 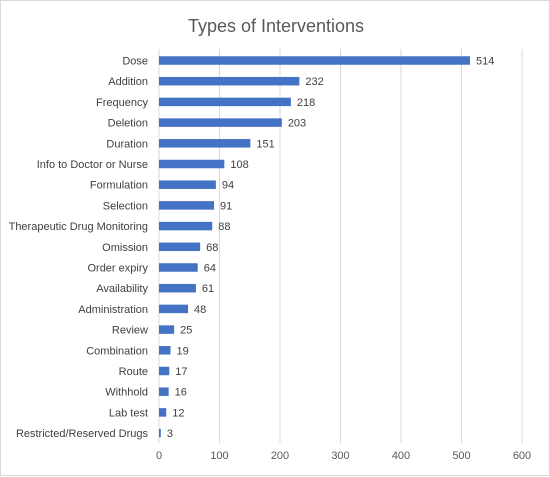 What do you see at coordinates (170, 434) in the screenshot?
I see `value-label: 3` at bounding box center [170, 434].